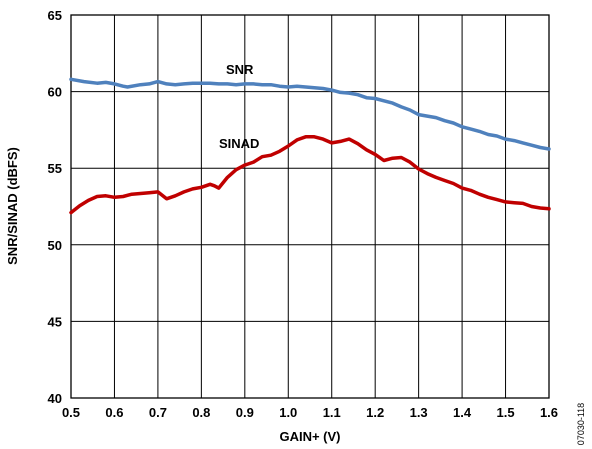 This screenshot has height=449, width=592. Describe the element at coordinates (55, 92) in the screenshot. I see `y-tick-label: 60` at that location.